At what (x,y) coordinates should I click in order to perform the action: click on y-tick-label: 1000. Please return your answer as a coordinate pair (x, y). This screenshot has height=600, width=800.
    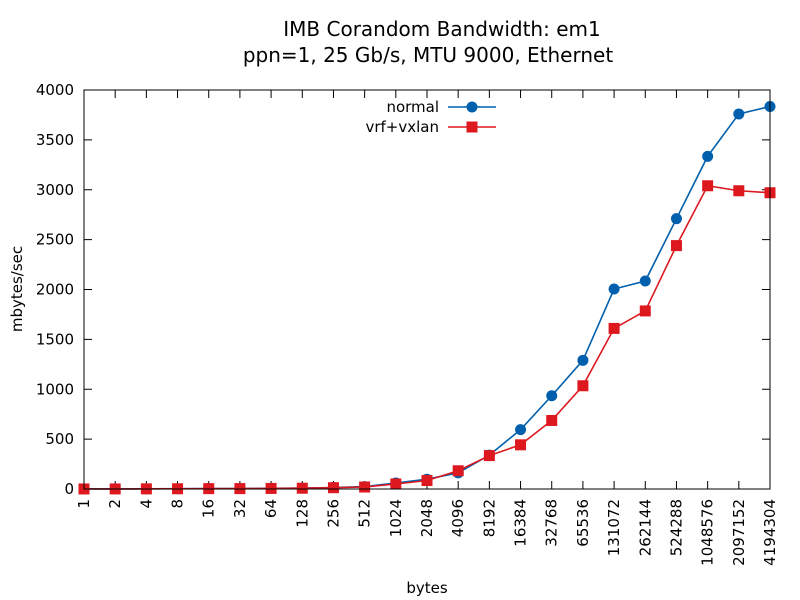
    Looking at the image, I should click on (55, 389).